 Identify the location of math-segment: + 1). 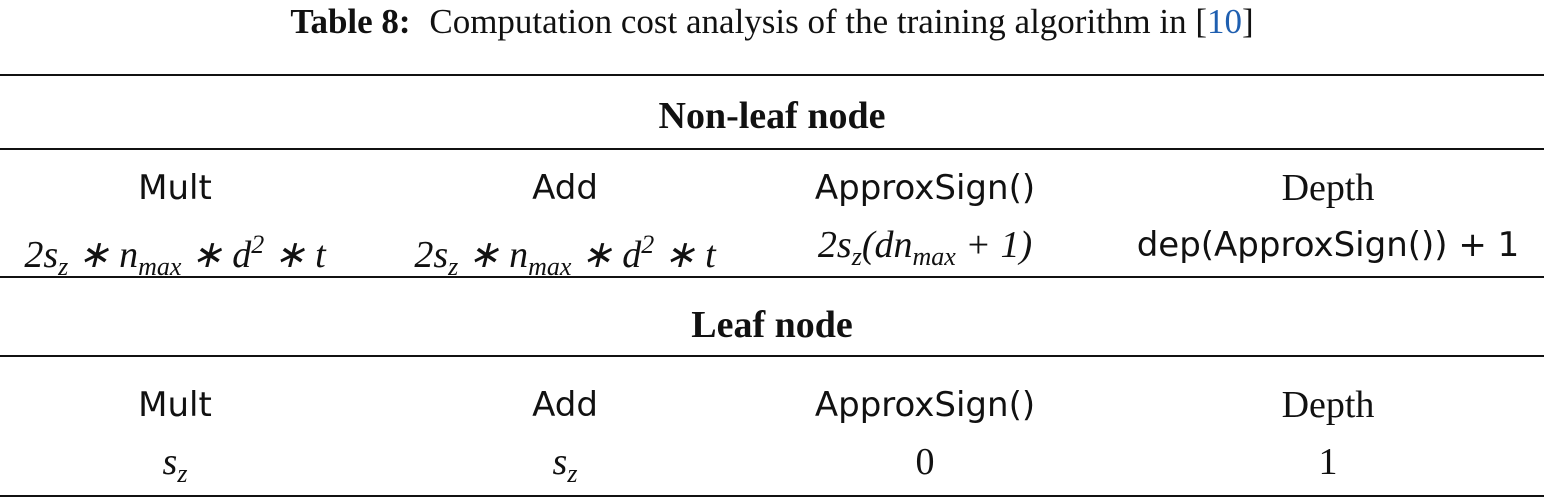
(994, 245).